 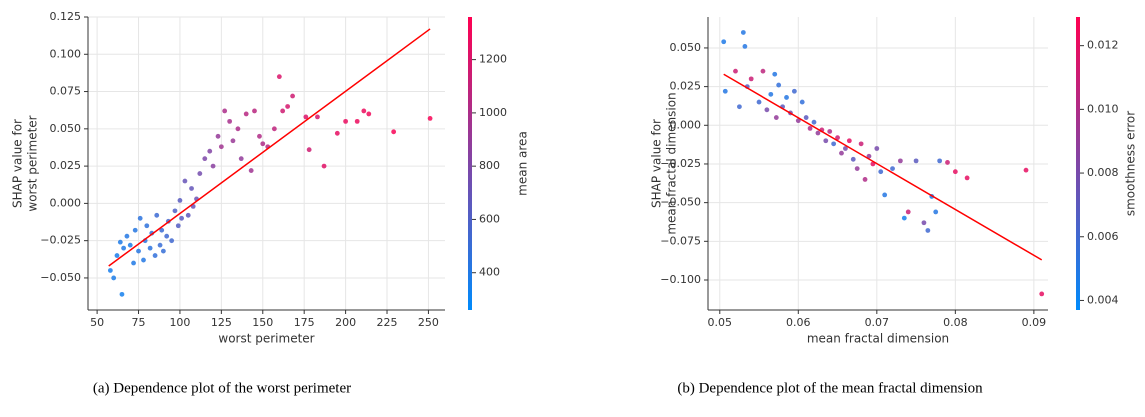 I want to click on colorbar-label: mean area, so click(x=523, y=163).